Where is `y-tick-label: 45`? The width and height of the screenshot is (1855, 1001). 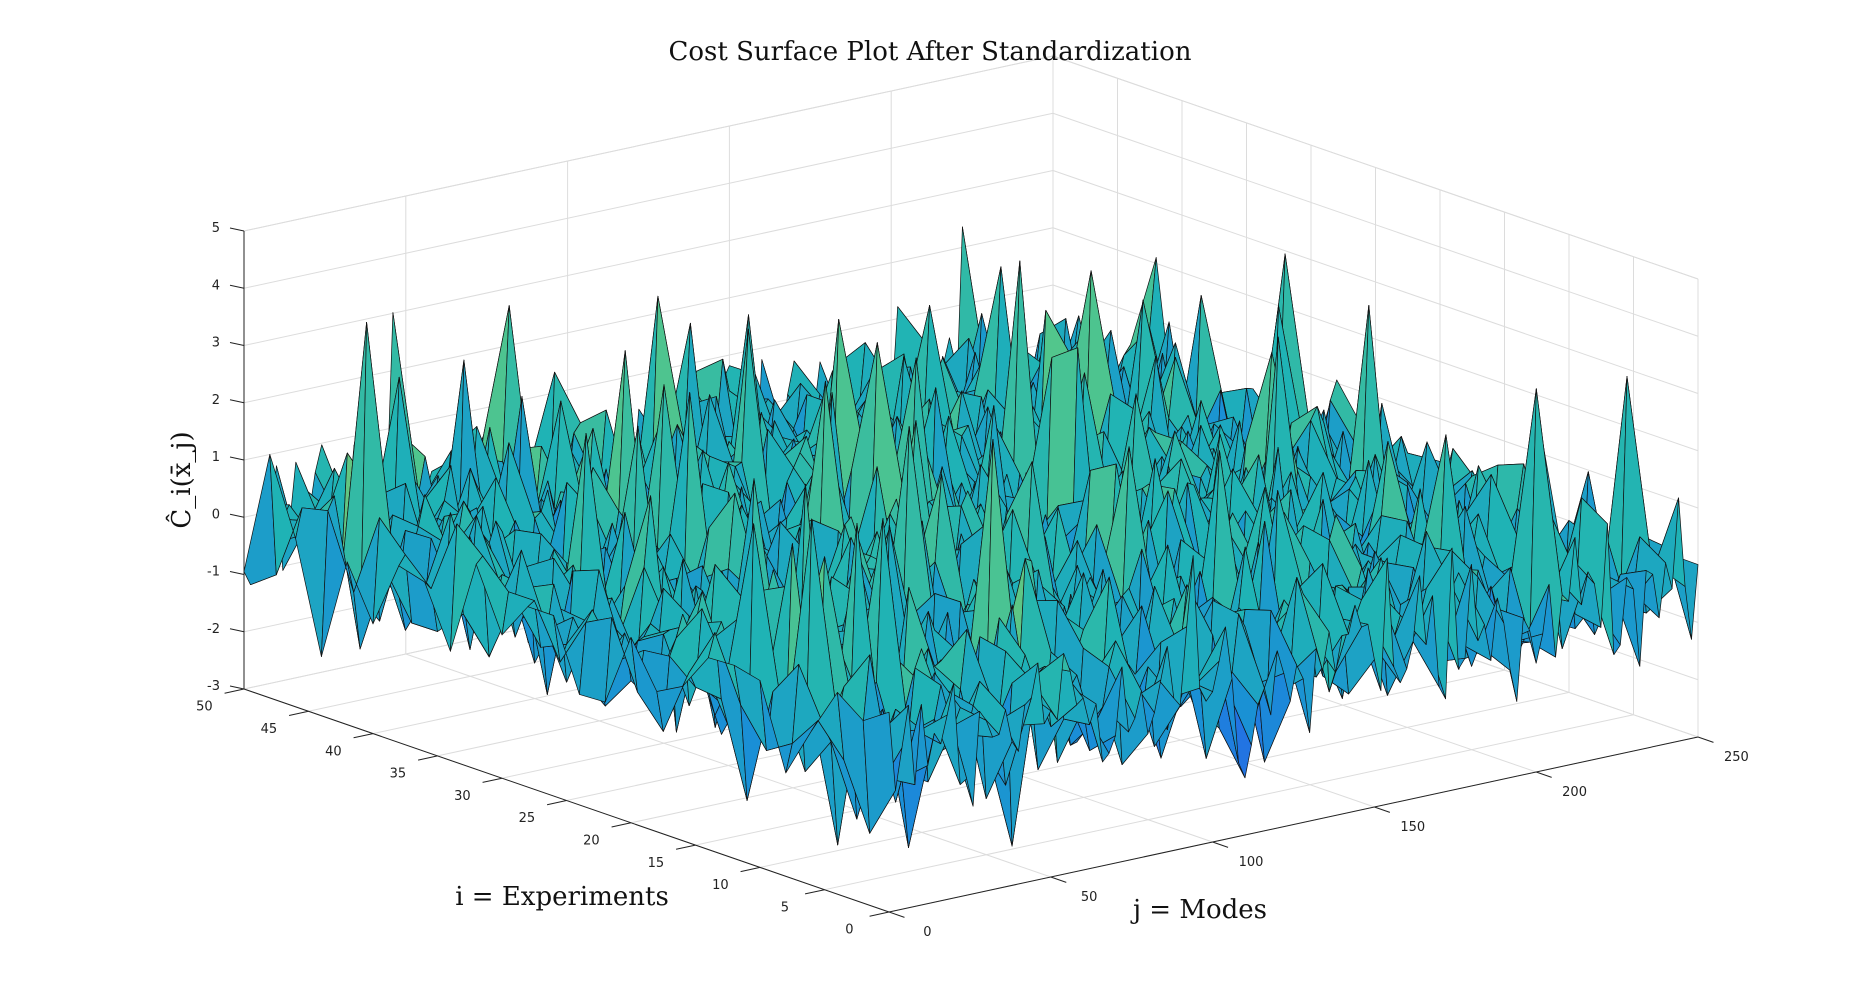
y-tick-label: 45 is located at coordinates (269, 729).